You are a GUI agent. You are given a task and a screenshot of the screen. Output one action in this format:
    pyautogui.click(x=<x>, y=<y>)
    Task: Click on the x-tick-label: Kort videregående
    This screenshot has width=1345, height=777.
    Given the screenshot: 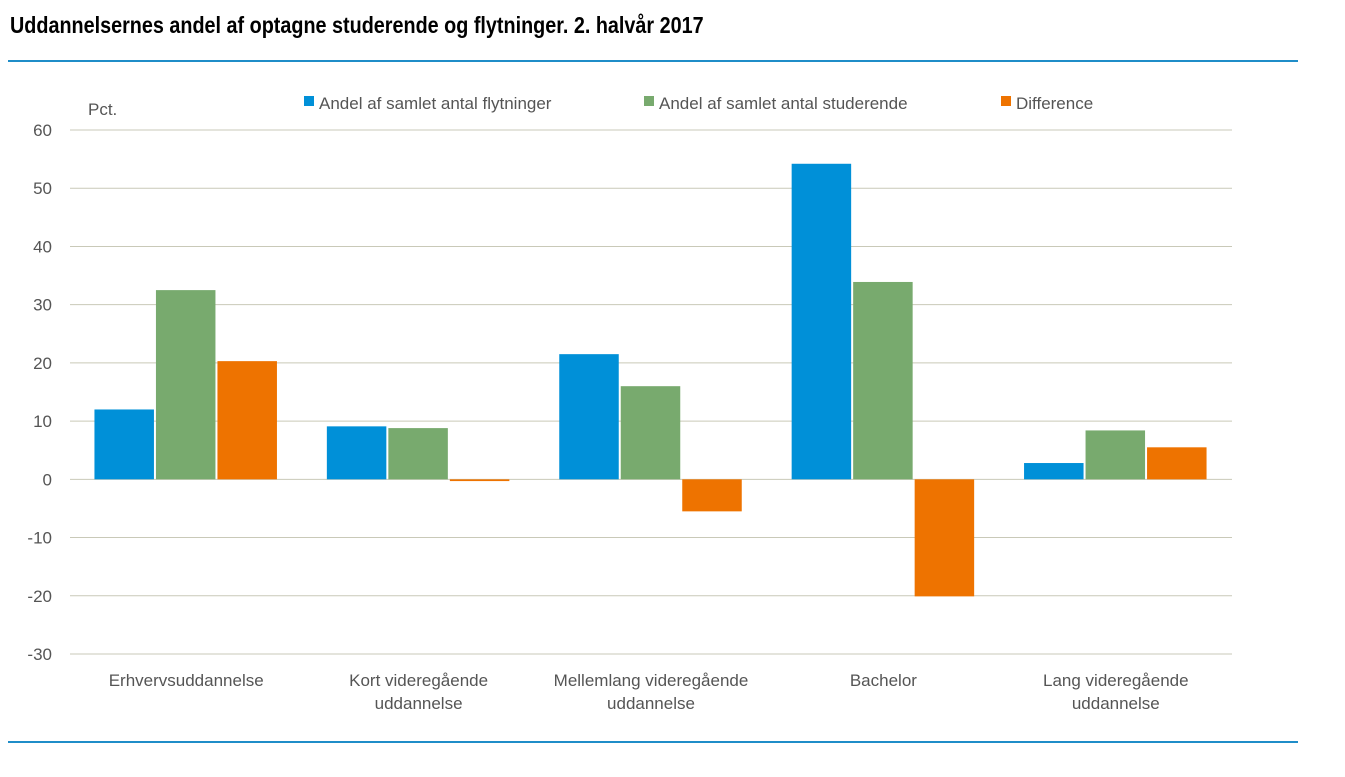 What is the action you would take?
    pyautogui.click(x=418, y=680)
    